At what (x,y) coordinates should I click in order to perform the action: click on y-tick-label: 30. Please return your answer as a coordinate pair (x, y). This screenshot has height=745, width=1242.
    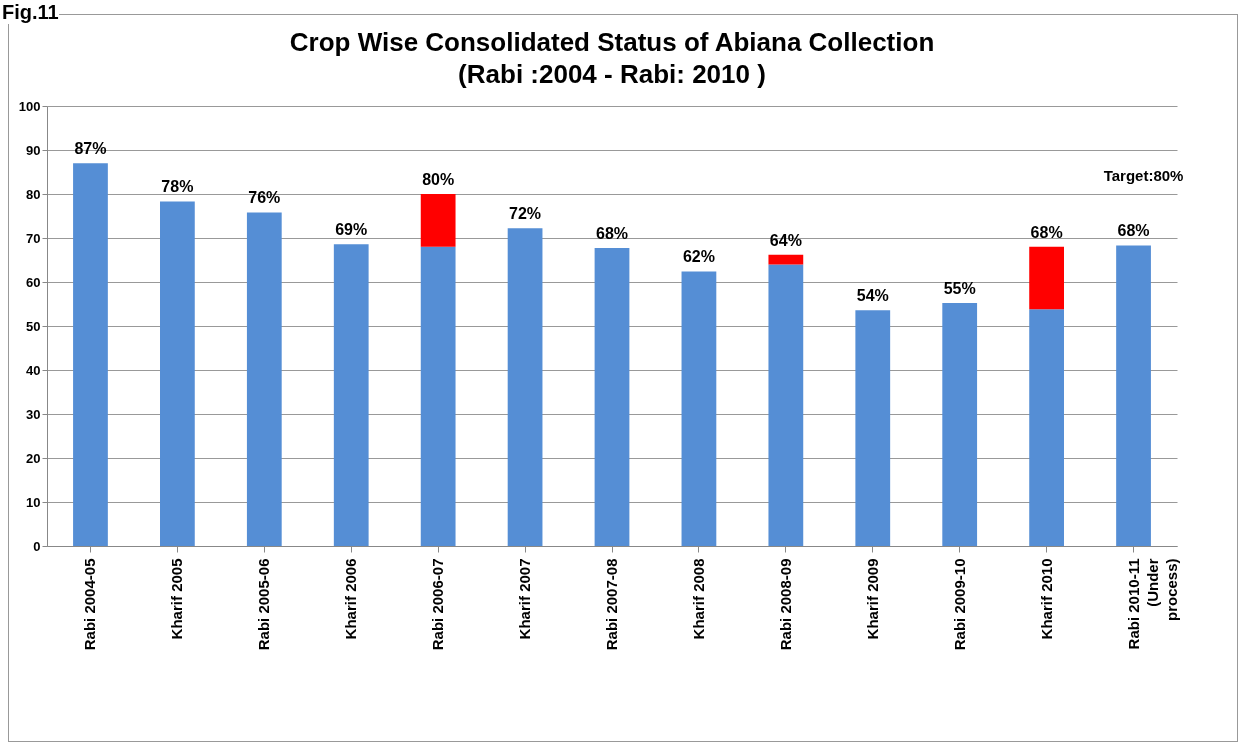
    Looking at the image, I should click on (33, 414).